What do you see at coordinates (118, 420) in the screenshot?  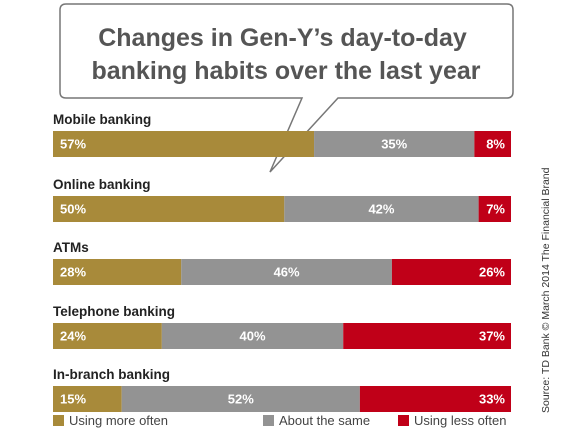 I see `legend-label-using-more-often: Using more often` at bounding box center [118, 420].